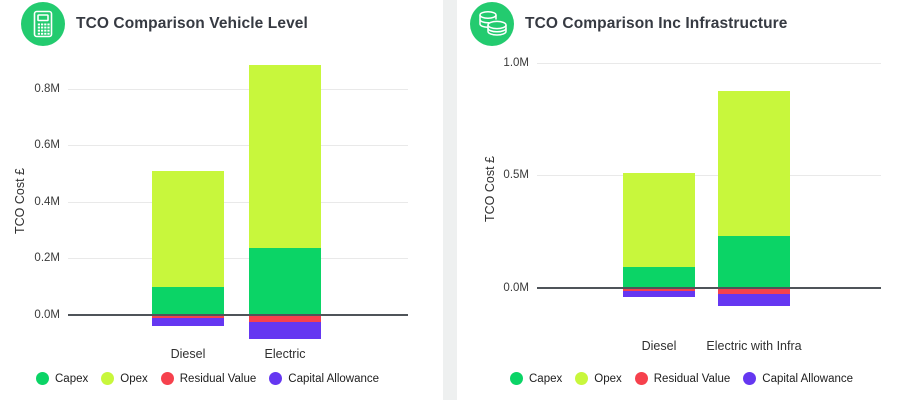 Image resolution: width=904 pixels, height=400 pixels. Describe the element at coordinates (285, 318) in the screenshot. I see `bar-segment-electric-residual_value` at that location.